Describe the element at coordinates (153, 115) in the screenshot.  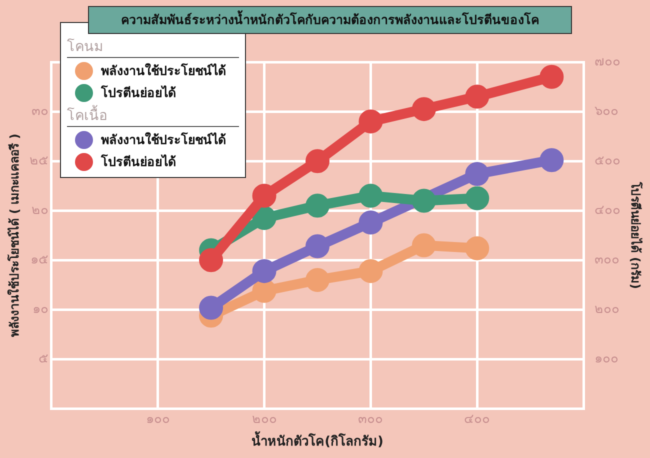
I see `annotation: โคเนื้อ` at that location.